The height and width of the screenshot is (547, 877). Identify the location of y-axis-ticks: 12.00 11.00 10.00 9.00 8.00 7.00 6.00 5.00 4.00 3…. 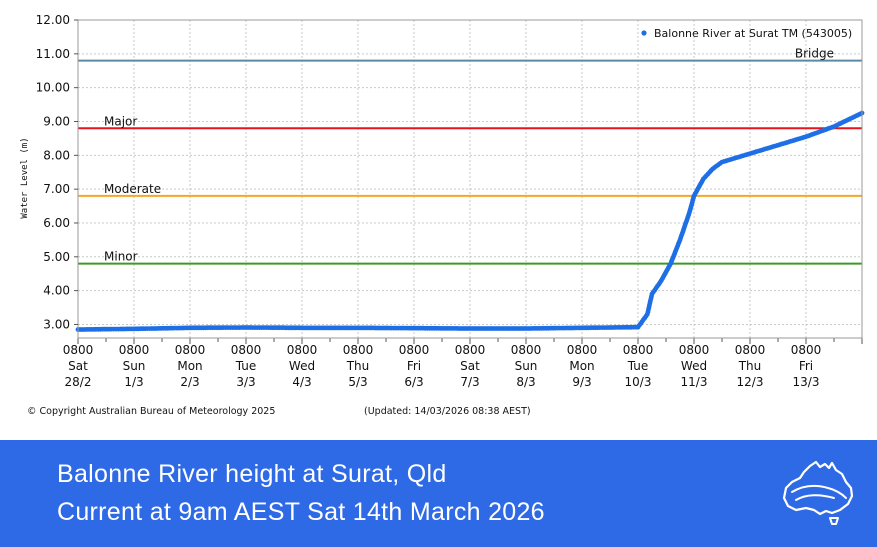
(57, 172).